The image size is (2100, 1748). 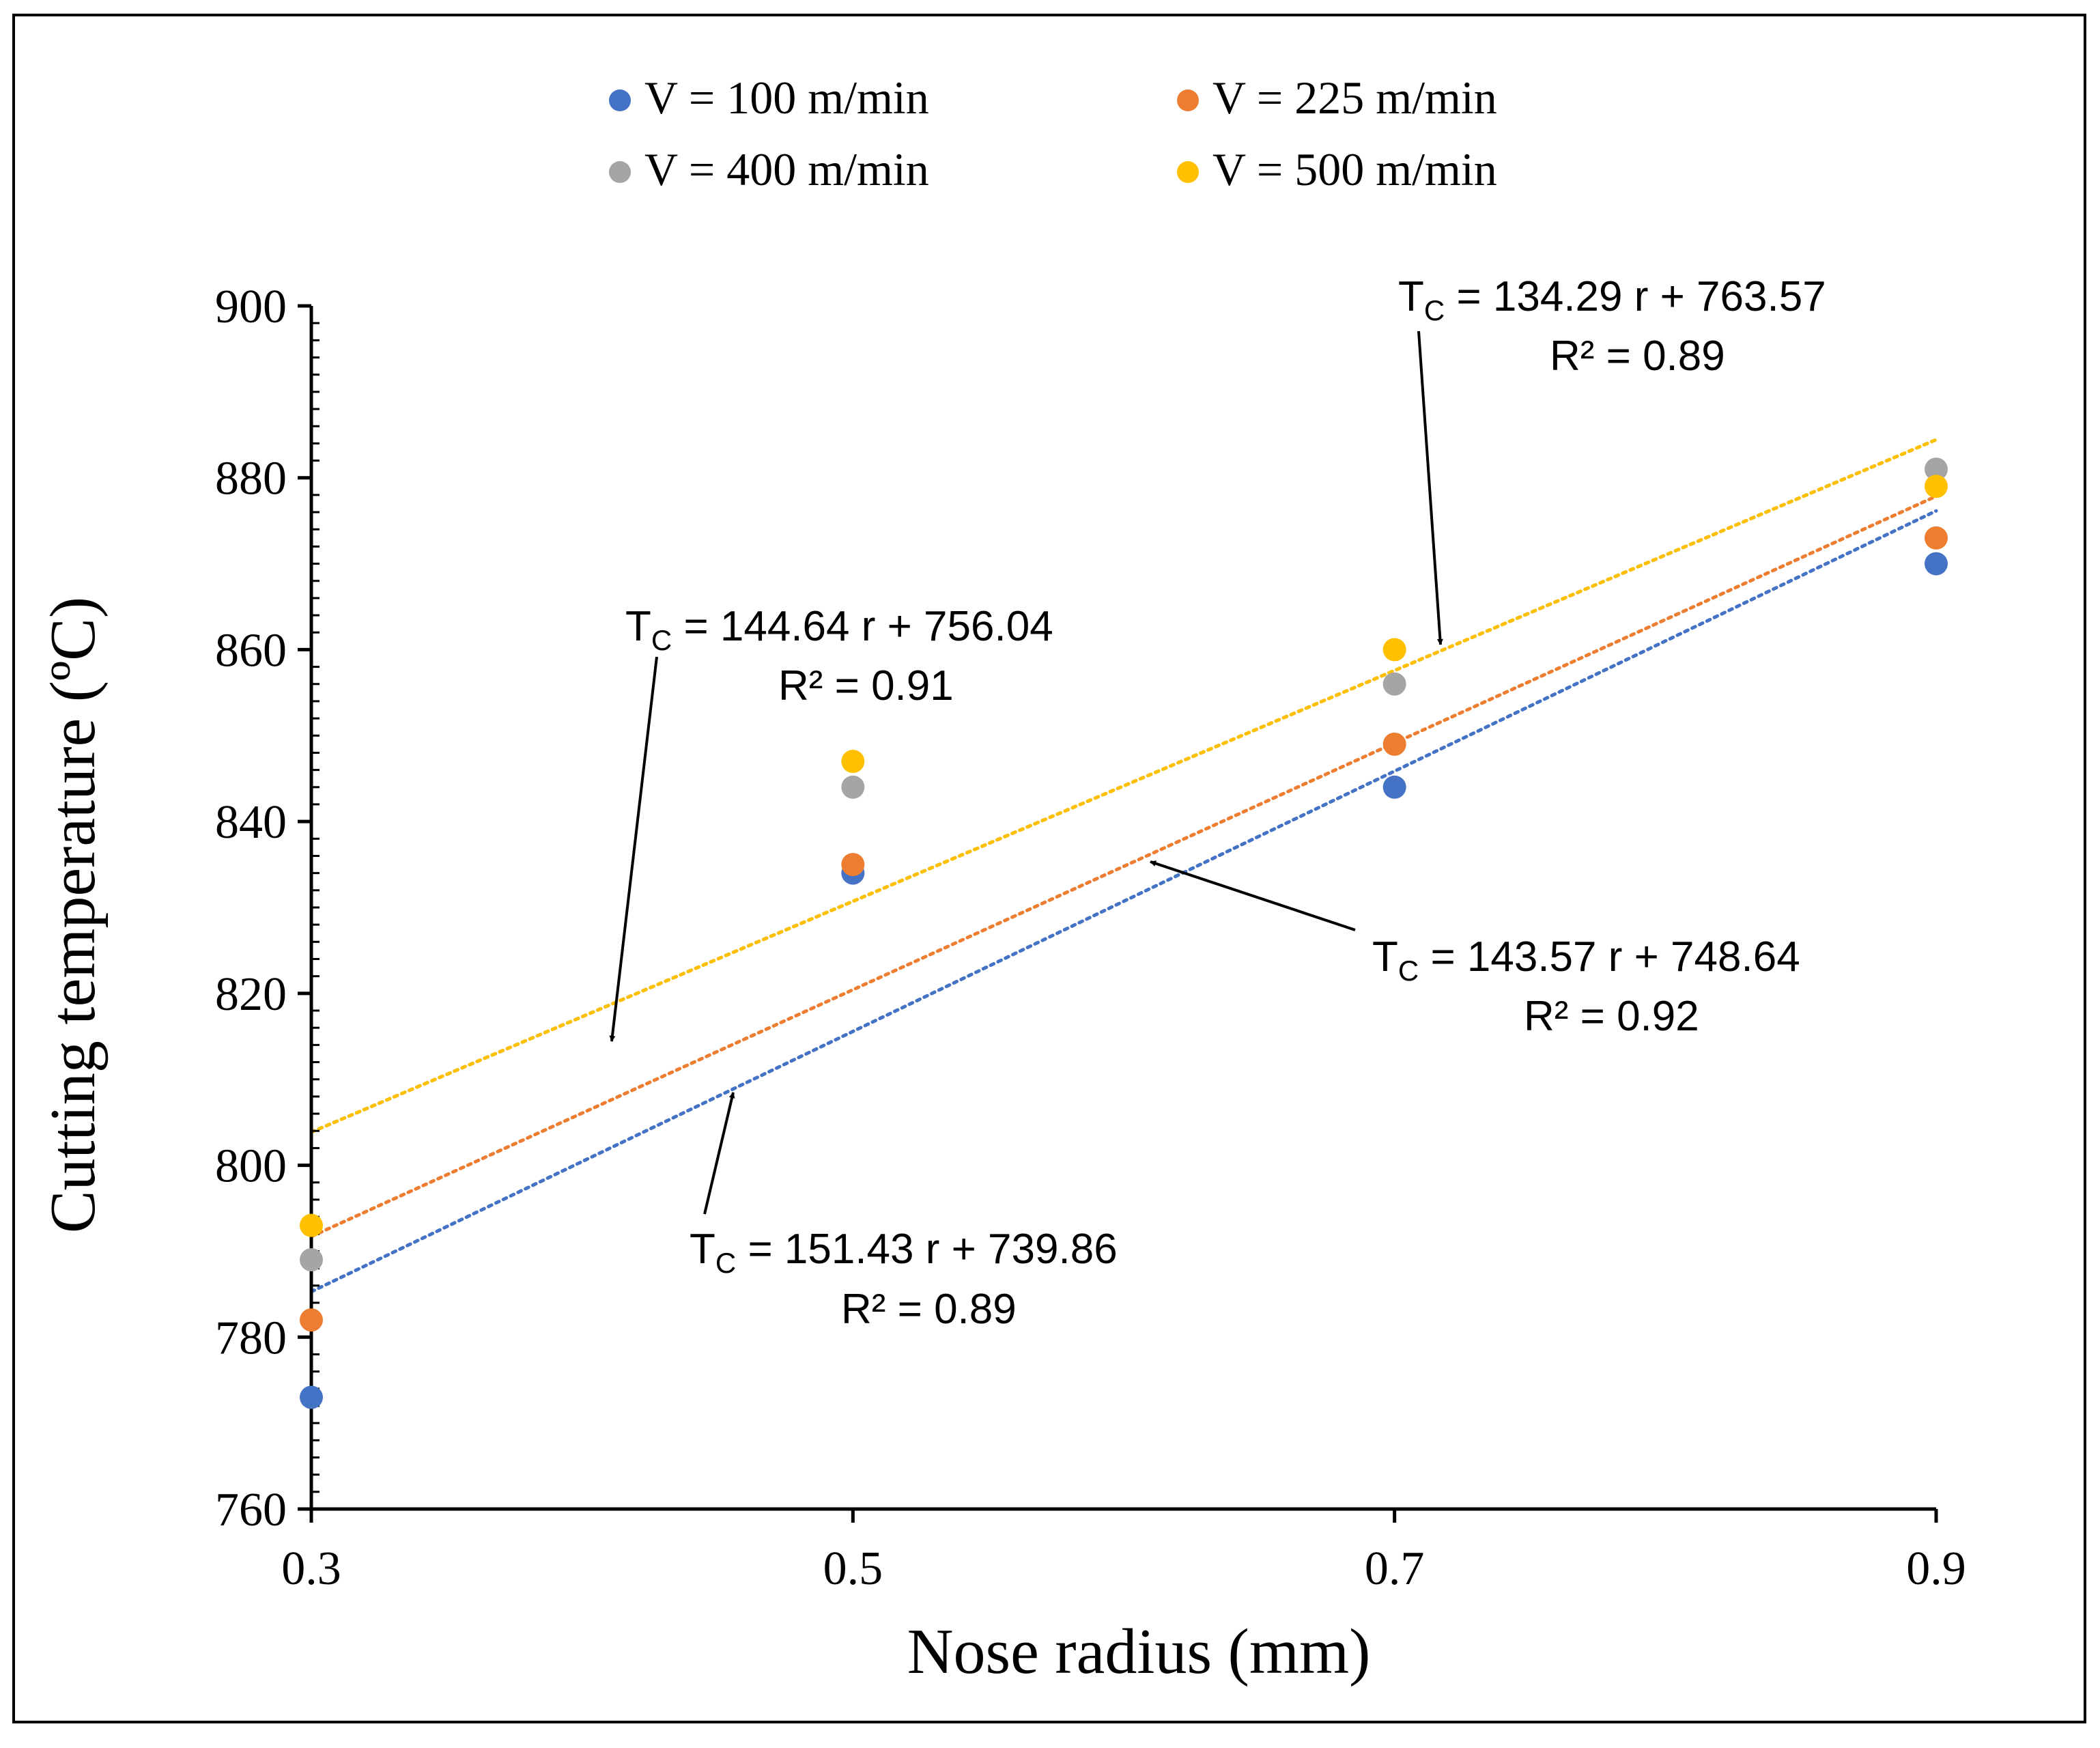 What do you see at coordinates (73, 915) in the screenshot?
I see `y-axis-title: Cutting temperature (ºC)` at bounding box center [73, 915].